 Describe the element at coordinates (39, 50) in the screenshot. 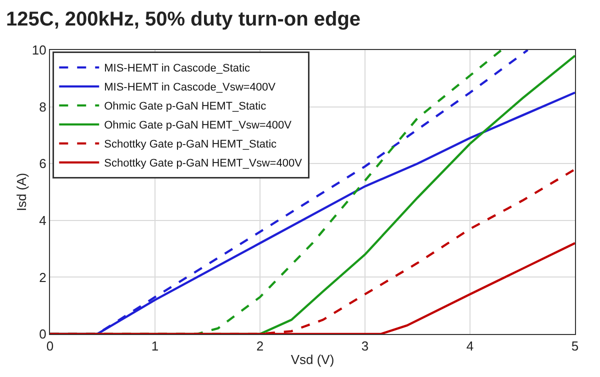

I see `y-tick-label: 10` at that location.